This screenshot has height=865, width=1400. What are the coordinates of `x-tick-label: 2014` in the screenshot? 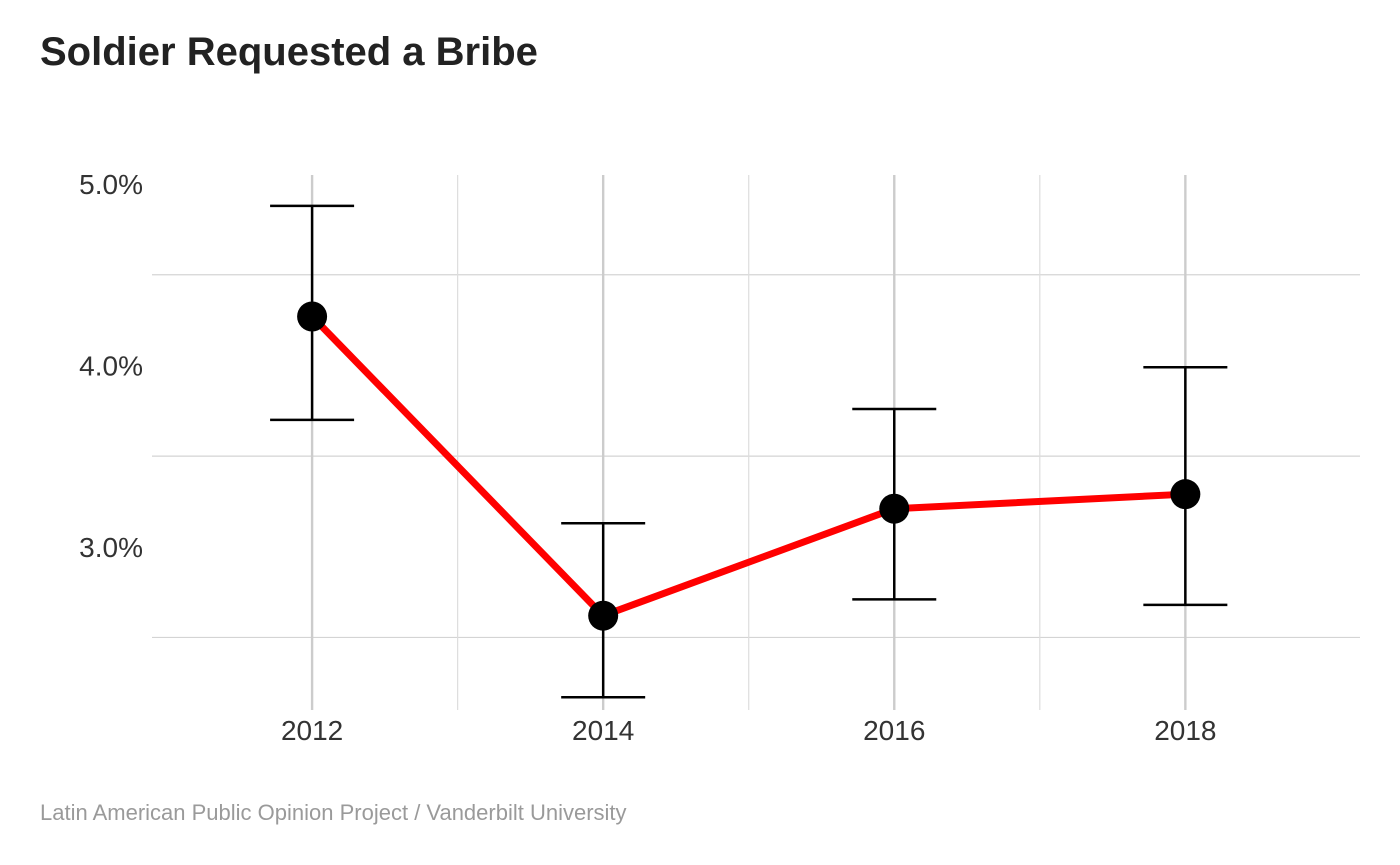 It's located at (603, 730).